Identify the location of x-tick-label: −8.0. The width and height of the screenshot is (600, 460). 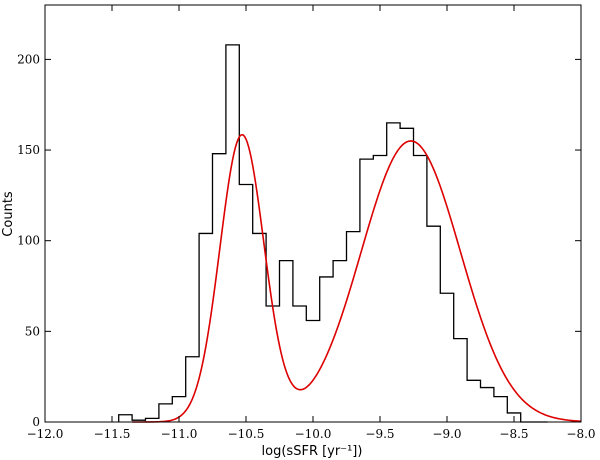
(580, 434).